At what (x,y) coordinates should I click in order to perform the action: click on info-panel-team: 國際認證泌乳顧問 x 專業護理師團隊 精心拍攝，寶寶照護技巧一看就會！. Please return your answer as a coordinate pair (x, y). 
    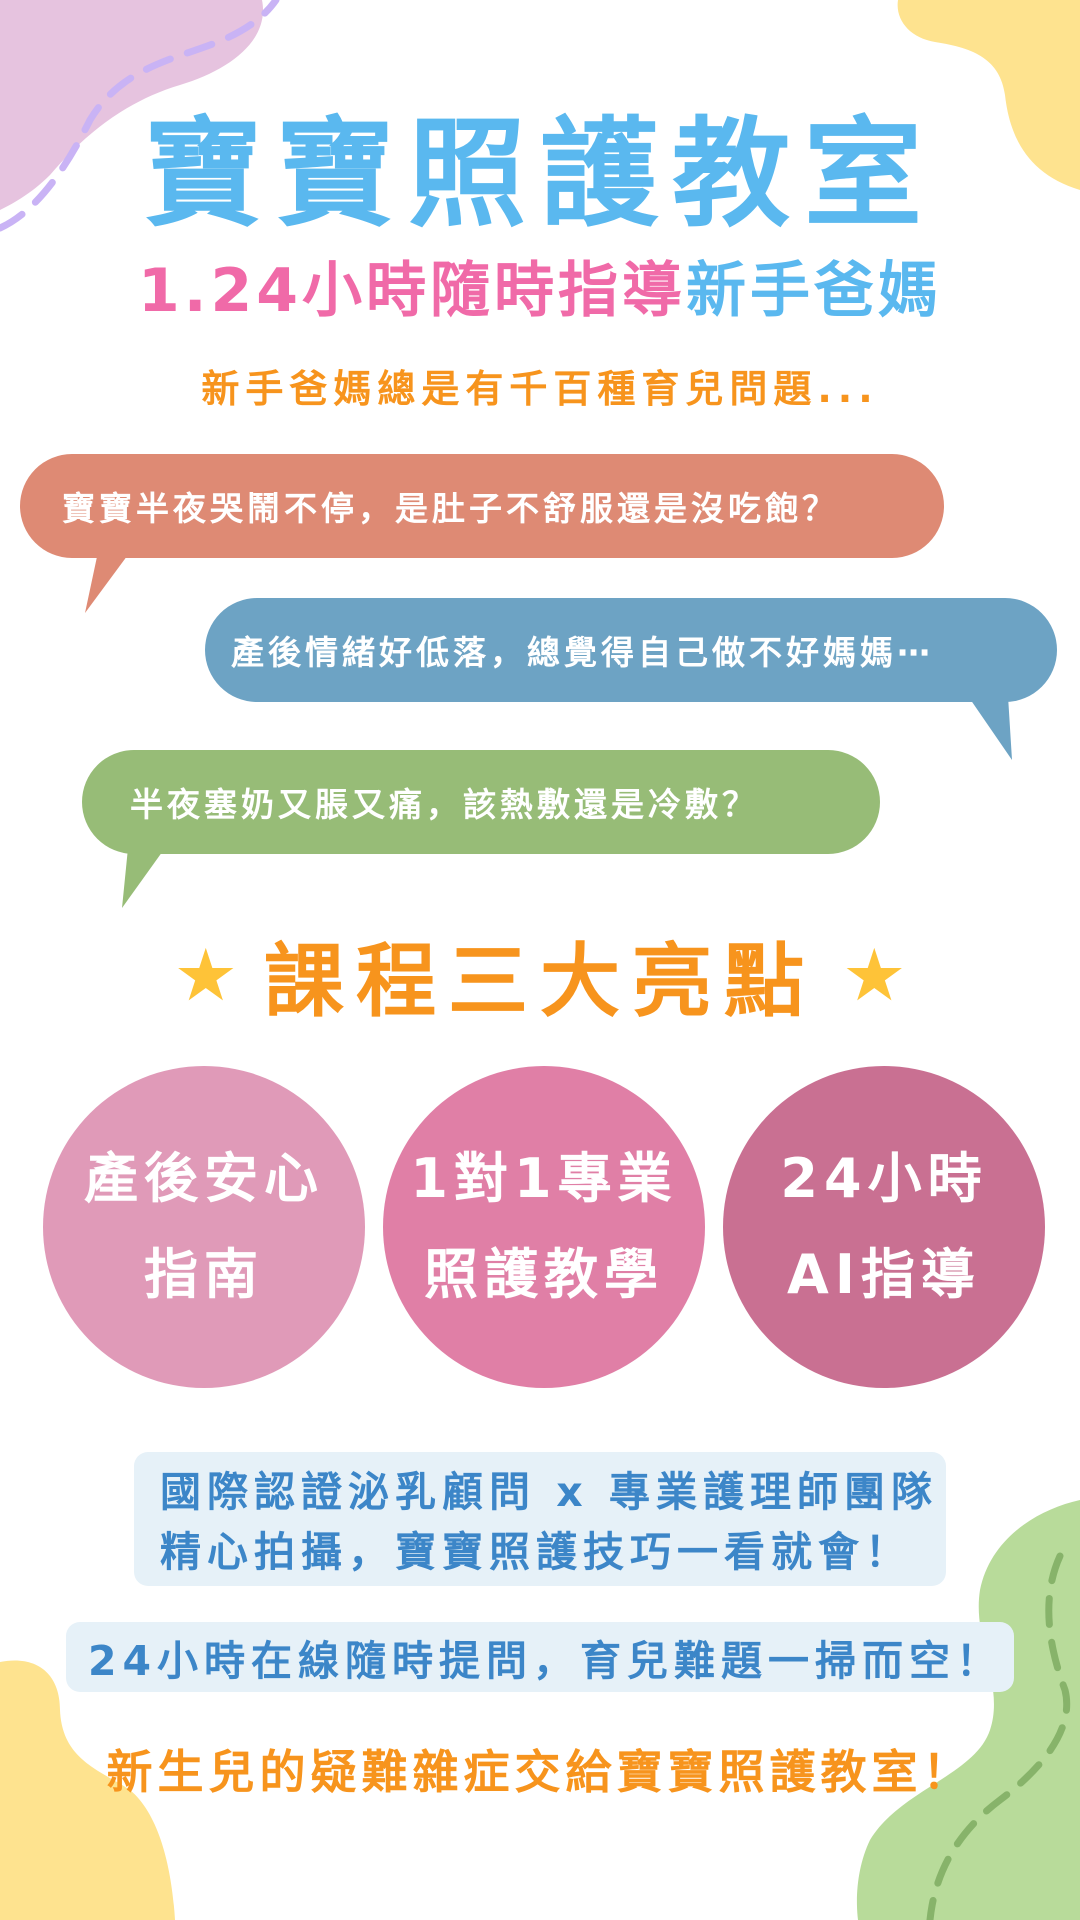
    Looking at the image, I should click on (540, 1519).